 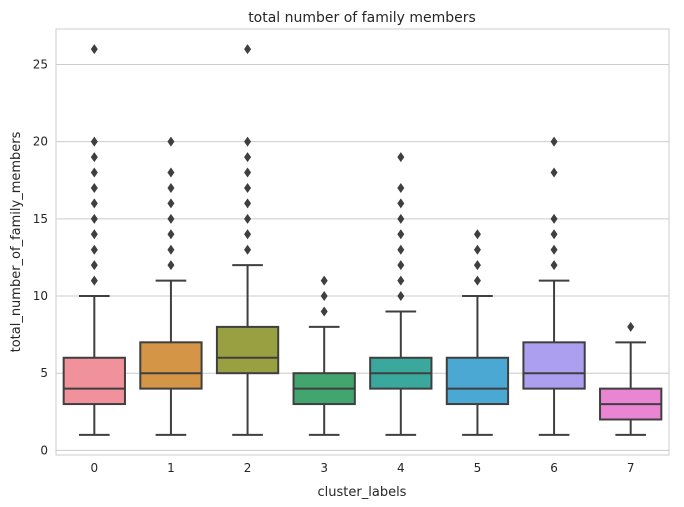 What do you see at coordinates (94, 468) in the screenshot?
I see `x-tick-label: 0` at bounding box center [94, 468].